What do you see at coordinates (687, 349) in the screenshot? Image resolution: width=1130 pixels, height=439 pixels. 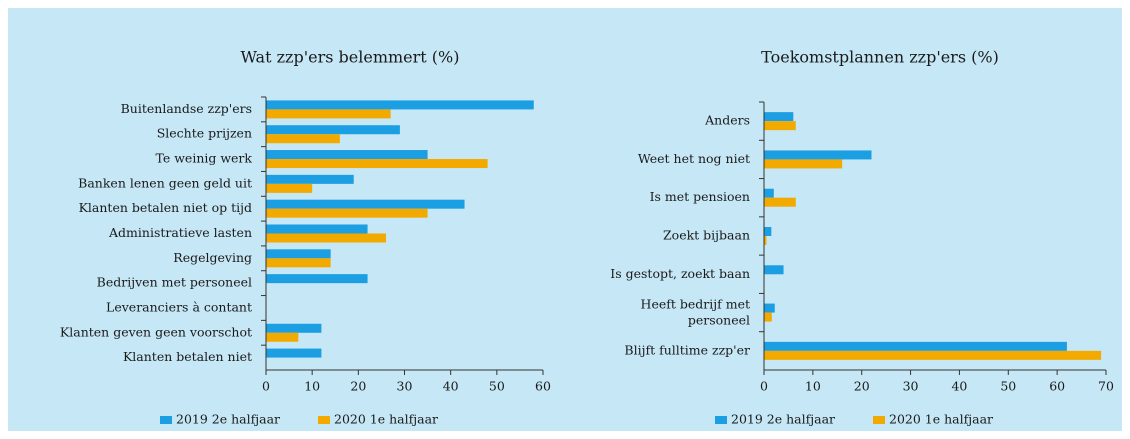 I see `y-tick-label: Blijft fulltime zzp'er` at bounding box center [687, 349].